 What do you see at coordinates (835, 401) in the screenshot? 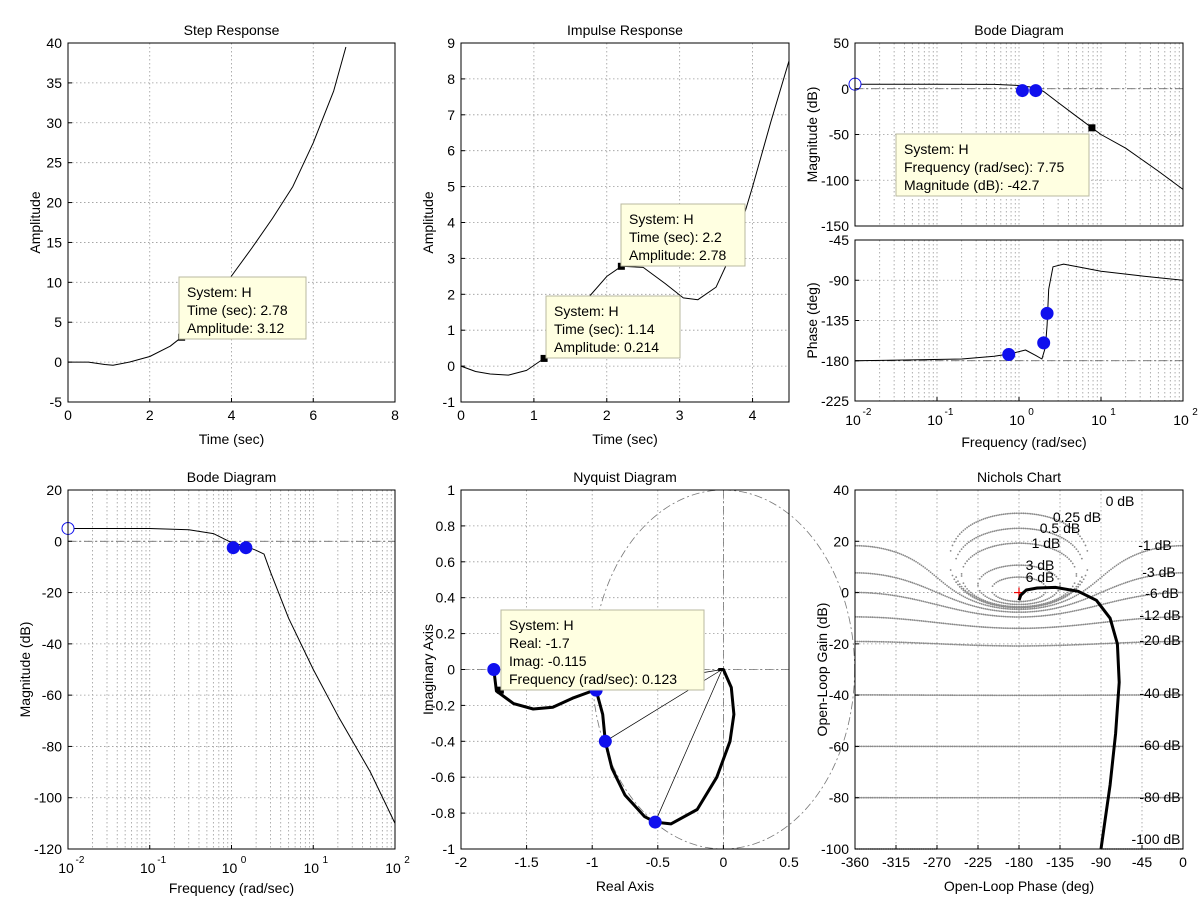
I see `bode-tr-phase-ytick-label: -225` at bounding box center [835, 401].